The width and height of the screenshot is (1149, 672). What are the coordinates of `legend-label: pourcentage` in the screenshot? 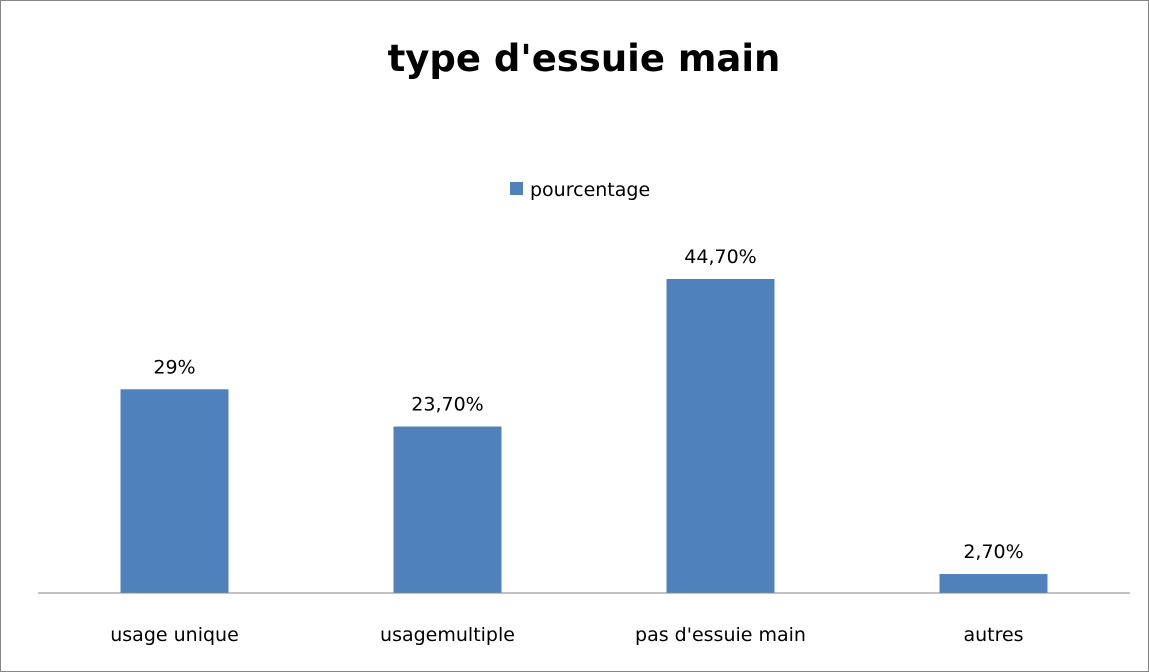 It's located at (590, 190).